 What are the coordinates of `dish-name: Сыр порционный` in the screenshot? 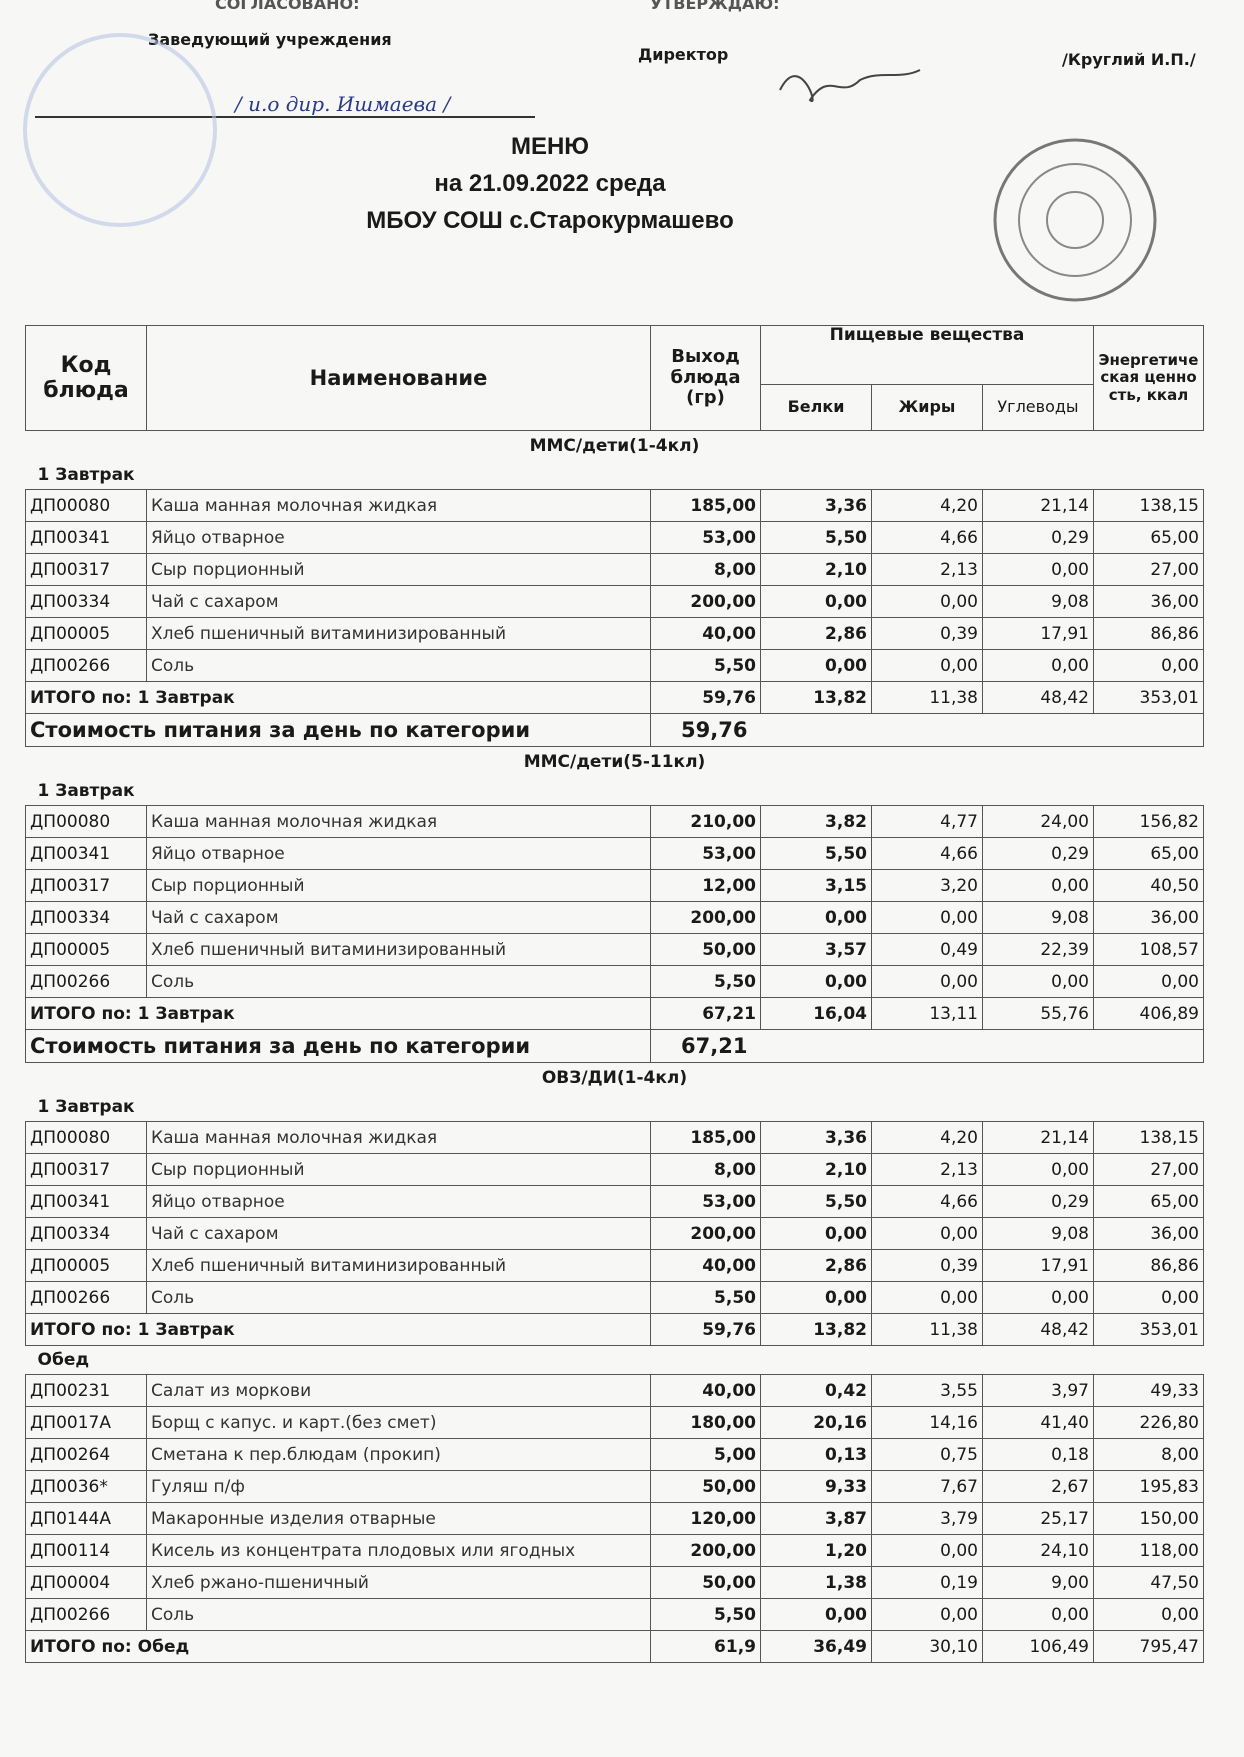 It's located at (398, 885).